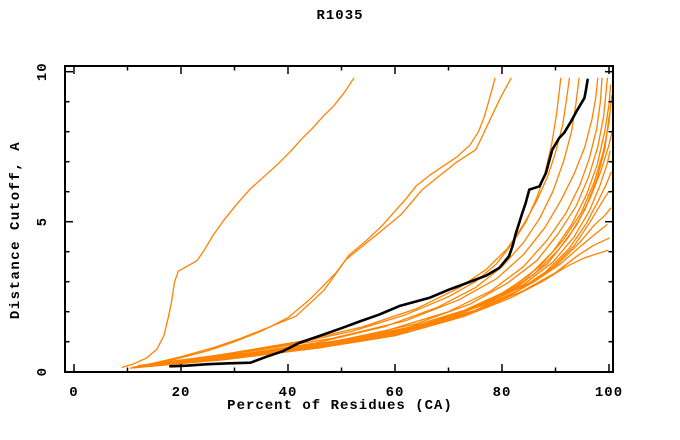 This screenshot has height=440, width=680. Describe the element at coordinates (340, 16) in the screenshot. I see `plot-title: R1035` at that location.